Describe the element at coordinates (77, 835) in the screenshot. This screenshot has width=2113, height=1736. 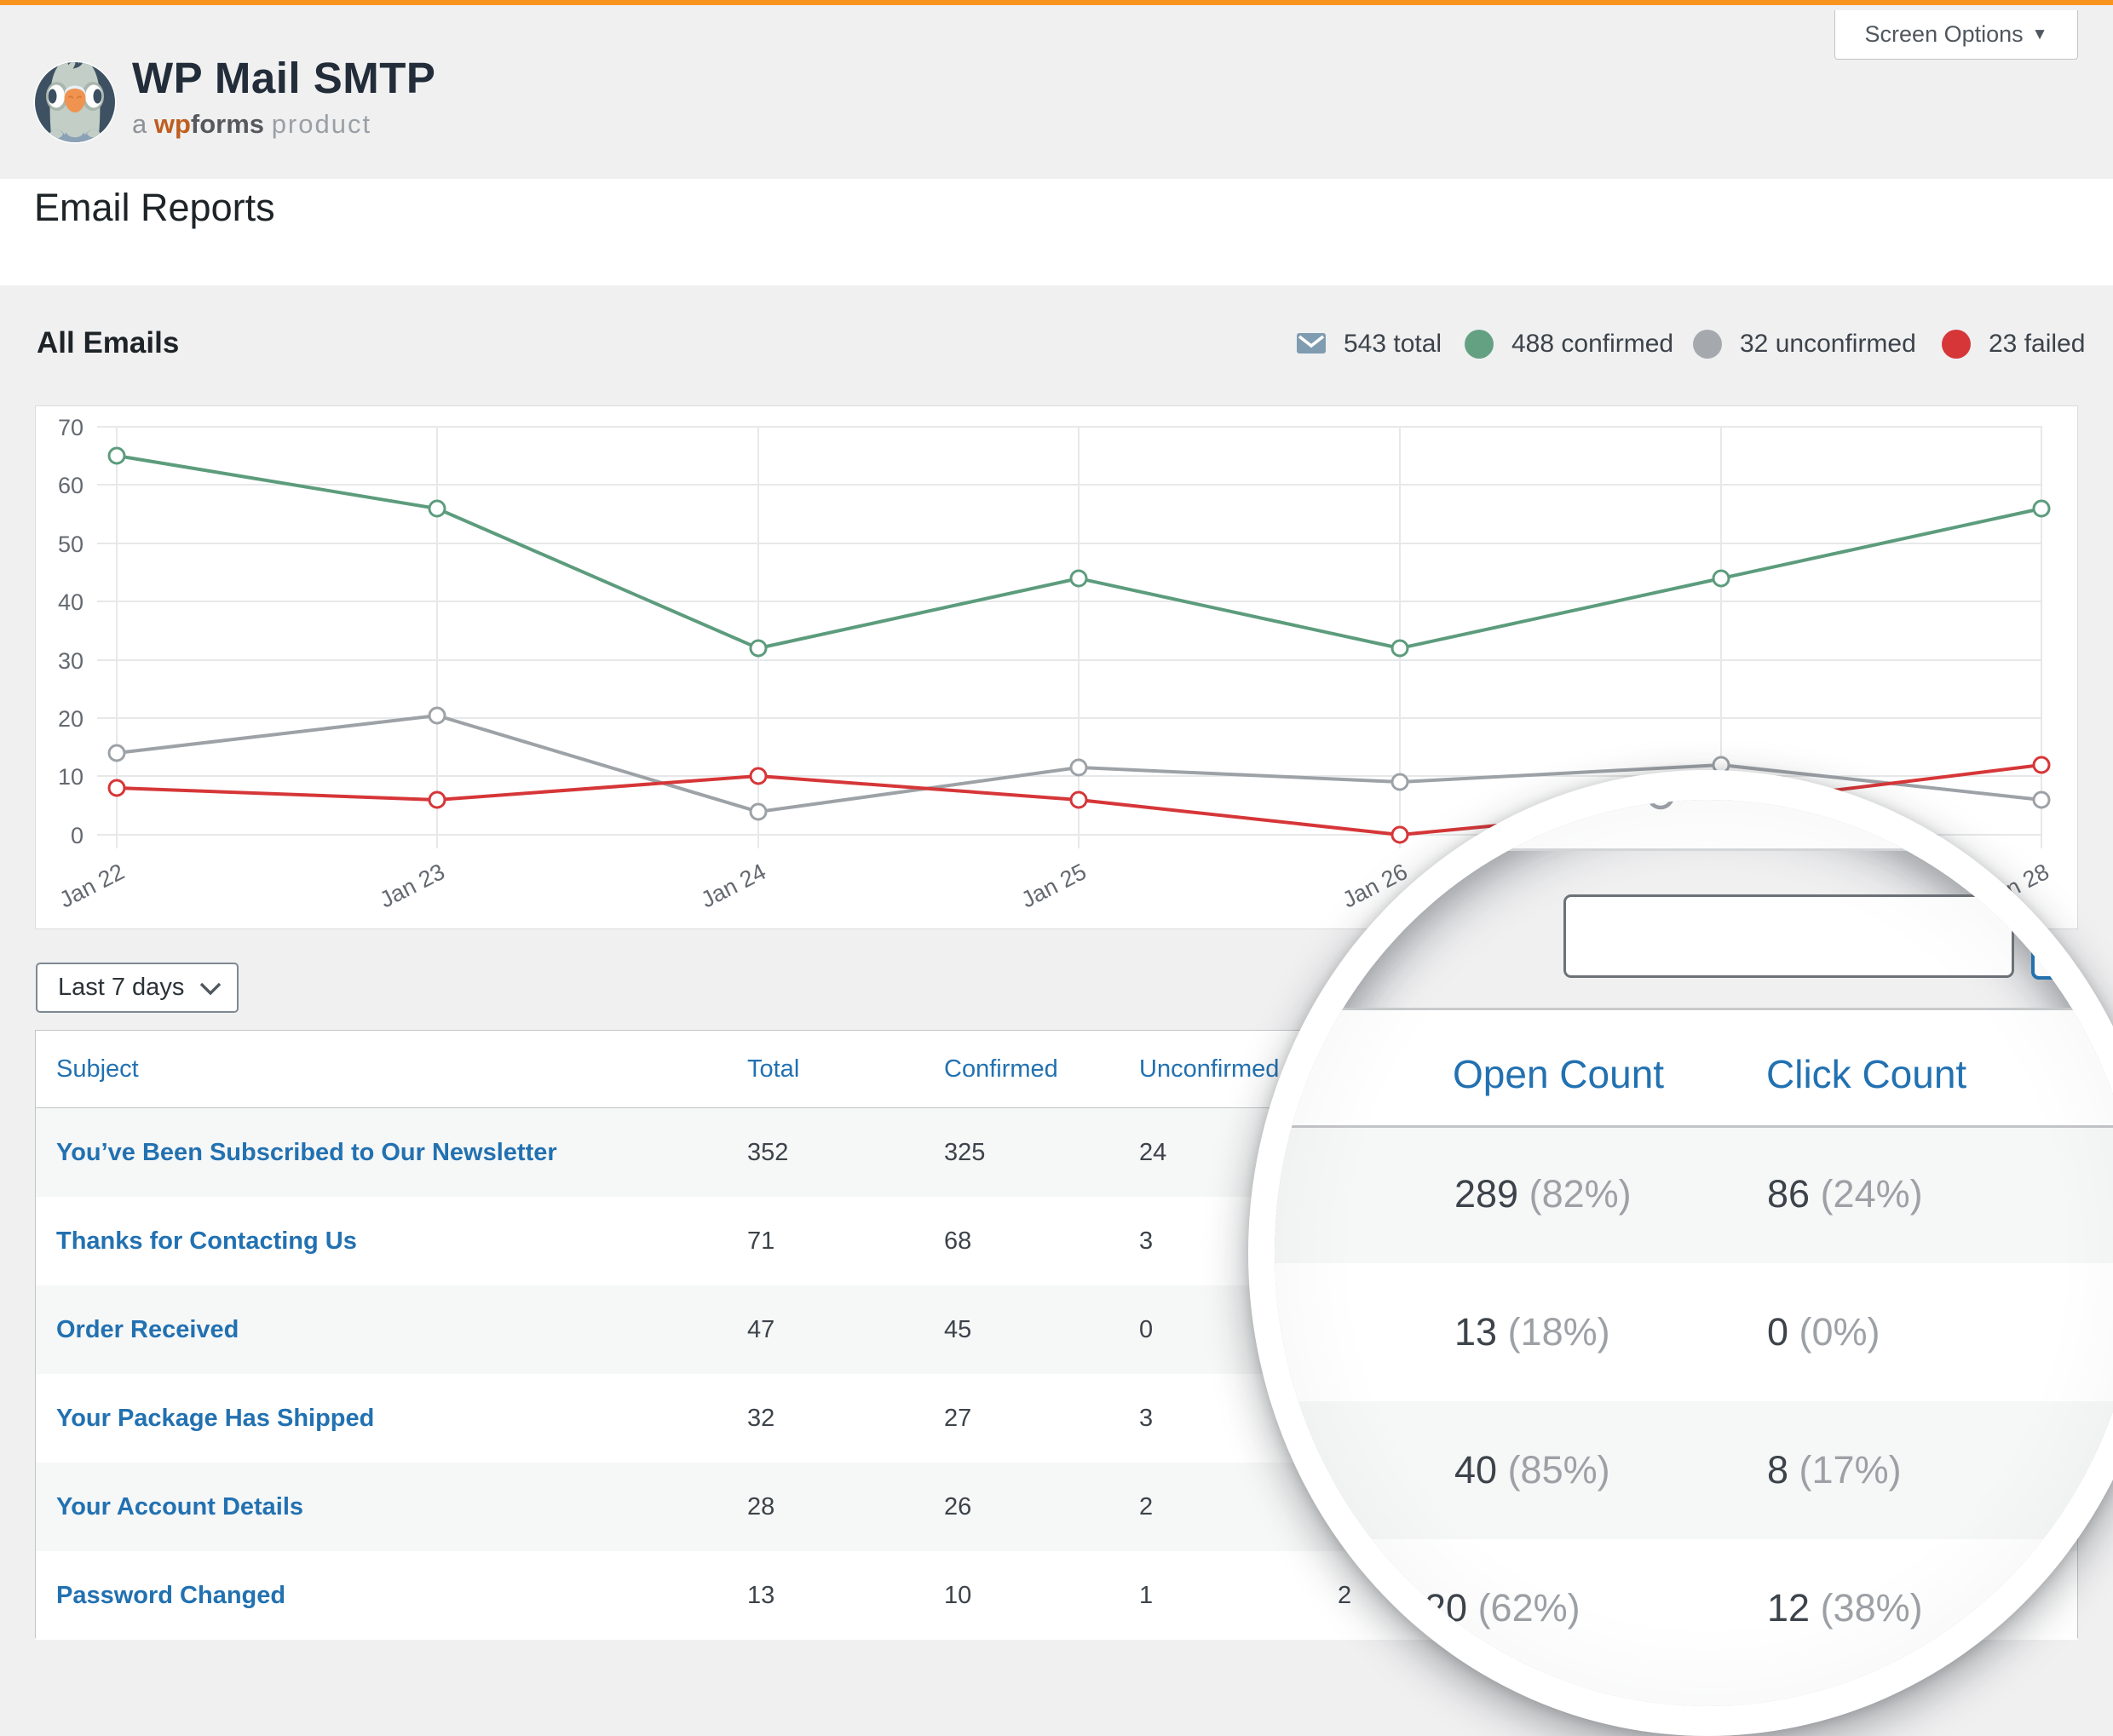
I see `svg-text: 0` at that location.